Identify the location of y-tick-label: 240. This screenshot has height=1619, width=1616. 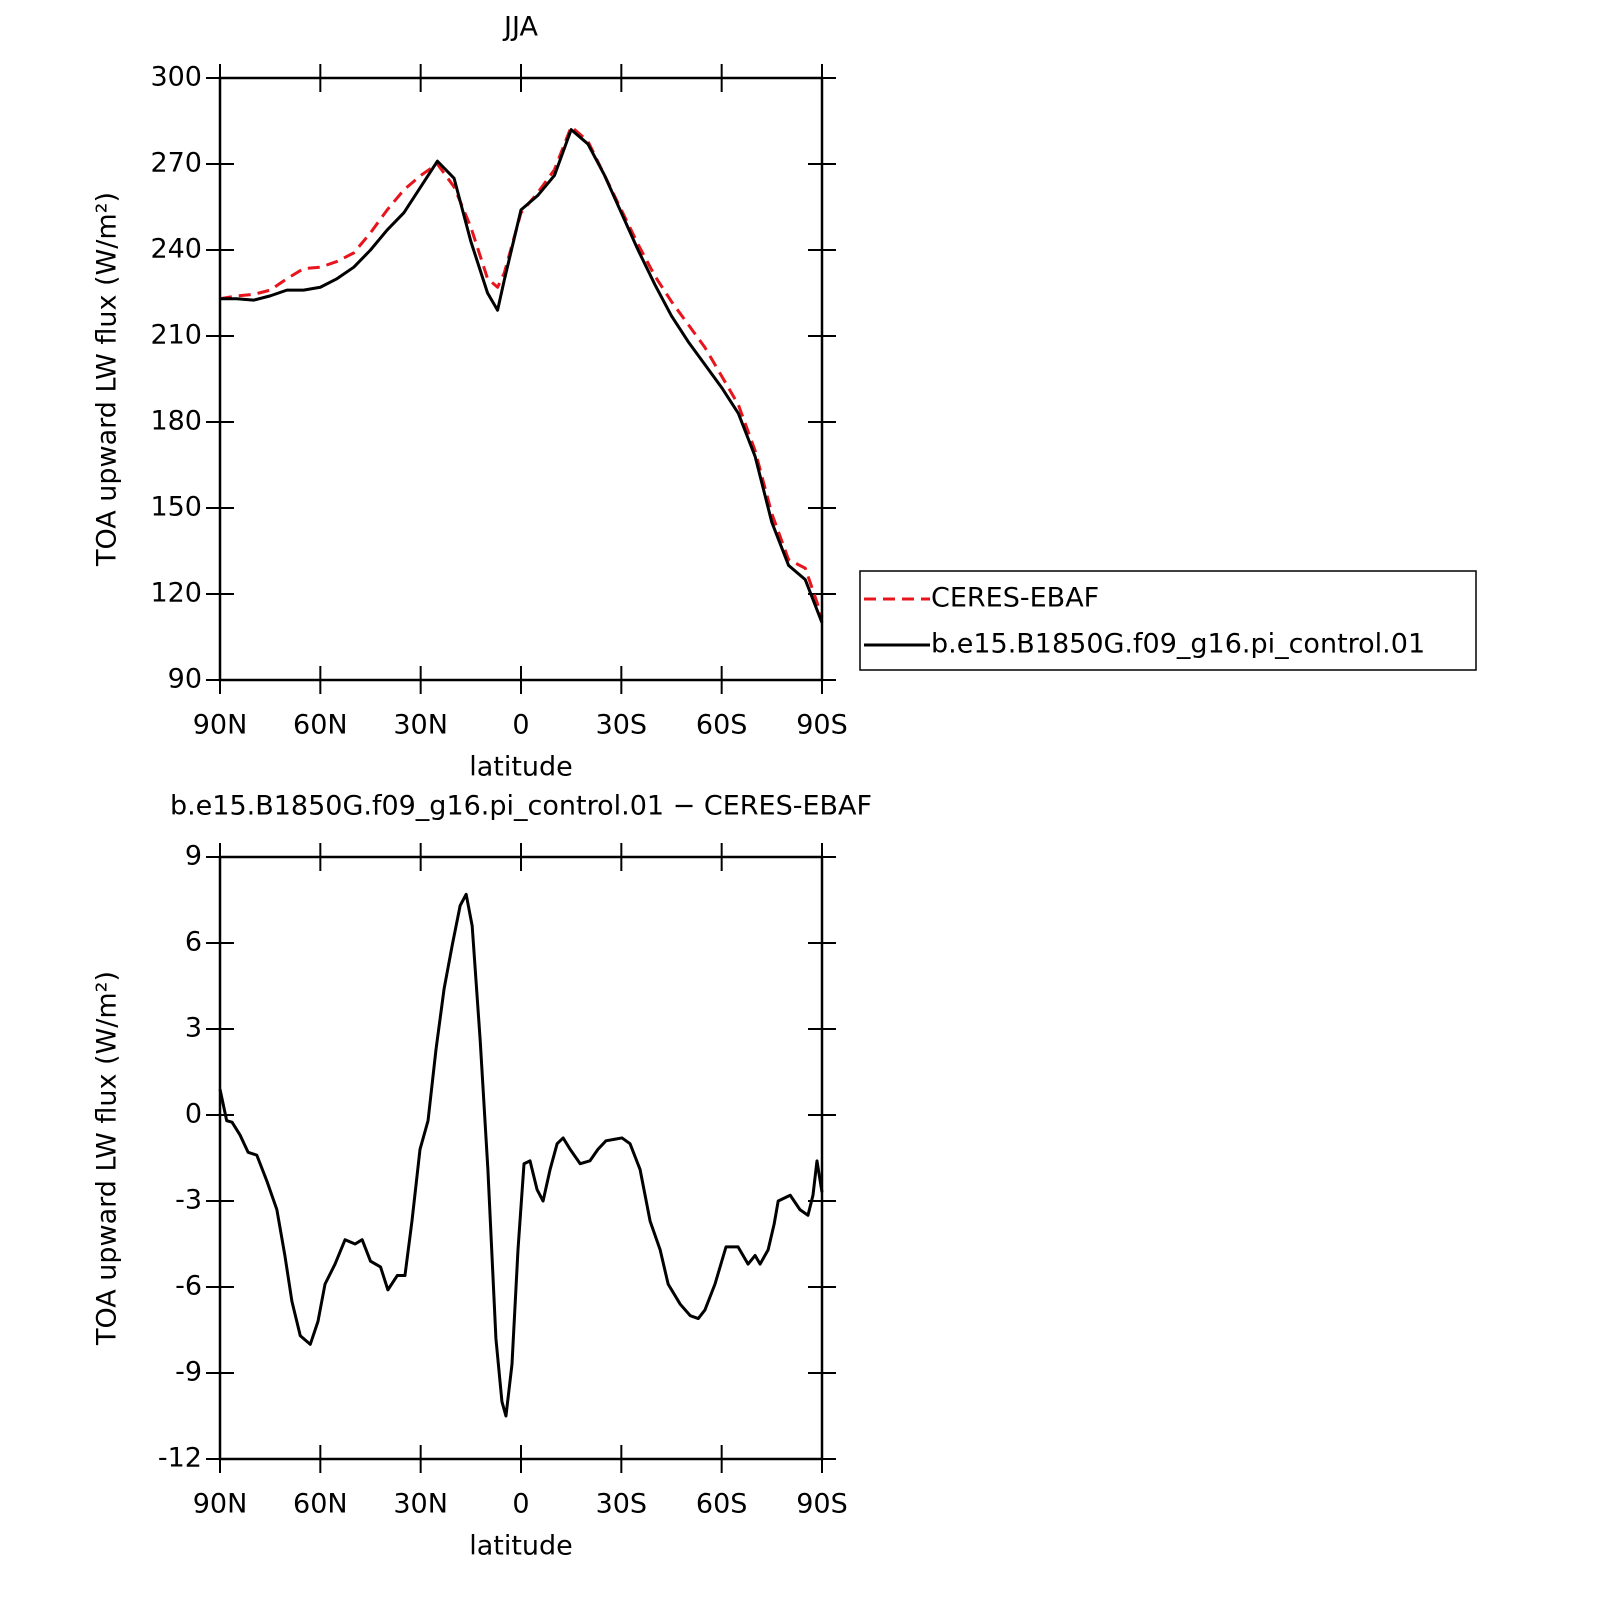
(176, 249).